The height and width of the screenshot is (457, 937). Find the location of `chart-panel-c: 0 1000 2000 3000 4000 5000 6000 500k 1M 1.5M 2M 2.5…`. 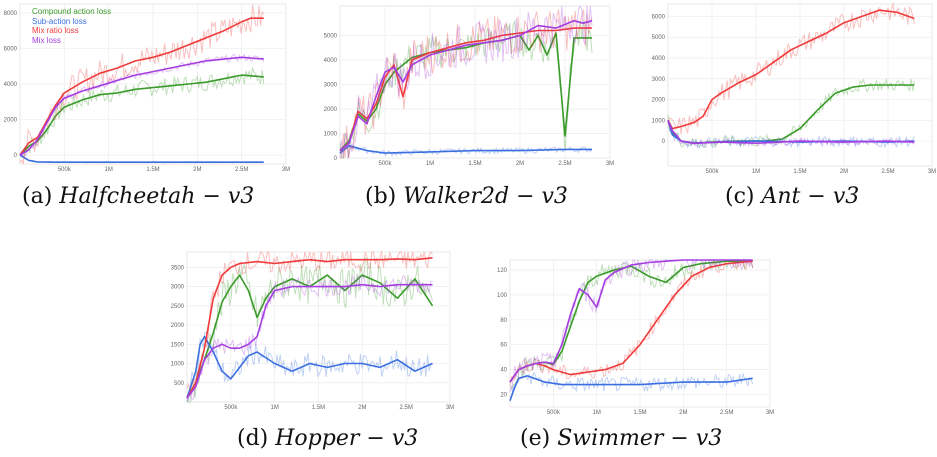

chart-panel-c: 0 1000 2000 3000 4000 5000 6000 500k 1M 1.5M 2M 2.5… is located at coordinates (793, 110).